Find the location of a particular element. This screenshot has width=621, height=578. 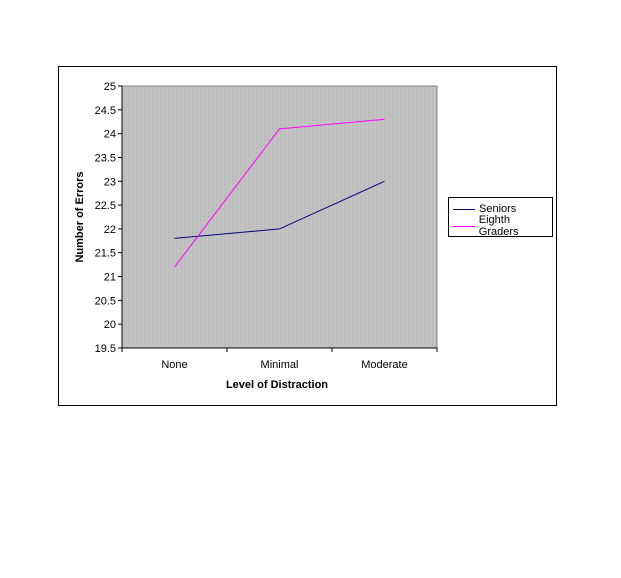

legend-label-eighth-graders: Eighth Graders is located at coordinates (498, 226).